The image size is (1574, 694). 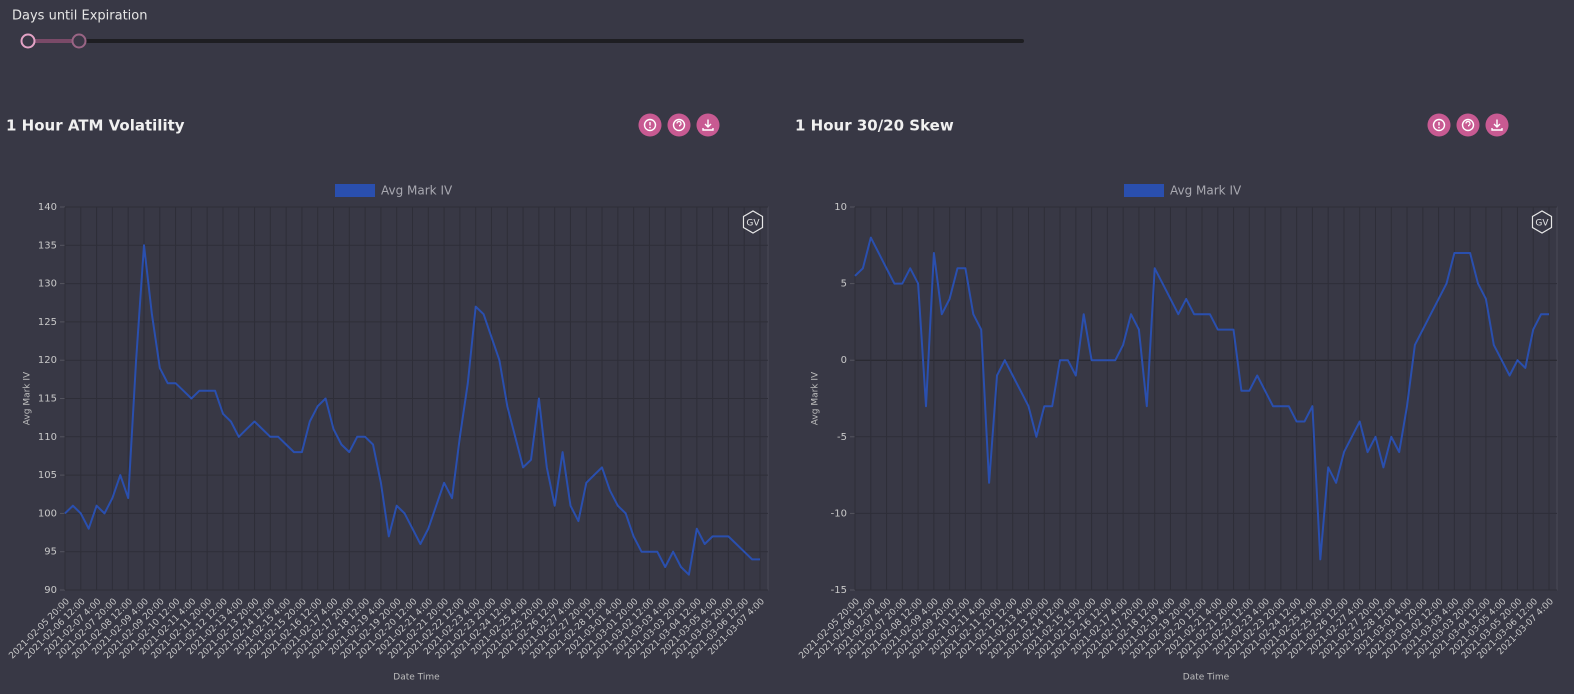 What do you see at coordinates (47, 245) in the screenshot?
I see `y-tick-label: 135` at bounding box center [47, 245].